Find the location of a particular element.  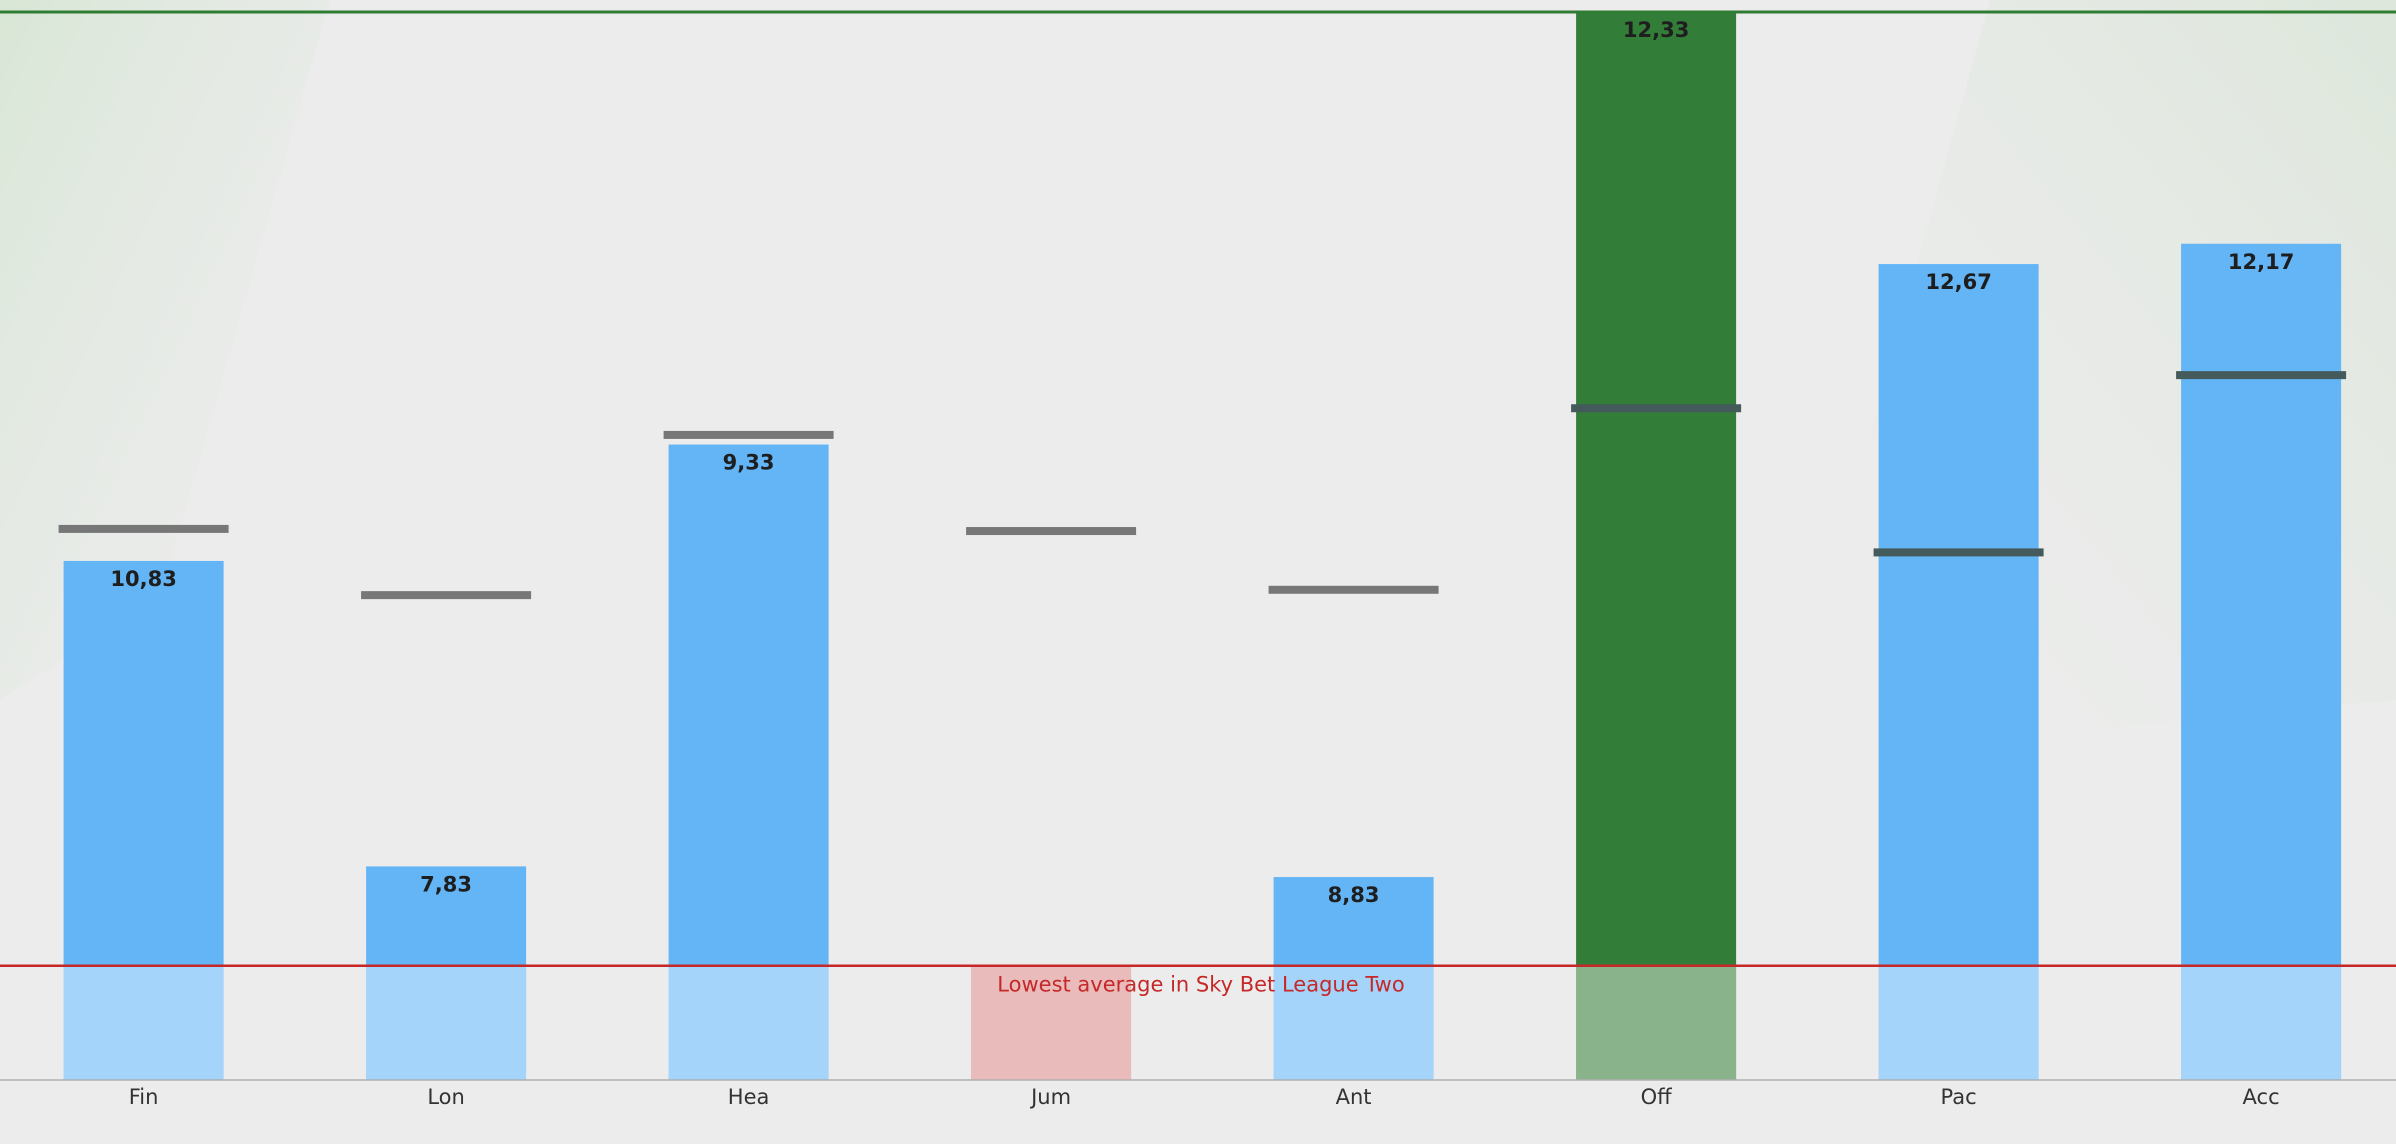

x-tick-label: Hea is located at coordinates (749, 1097).